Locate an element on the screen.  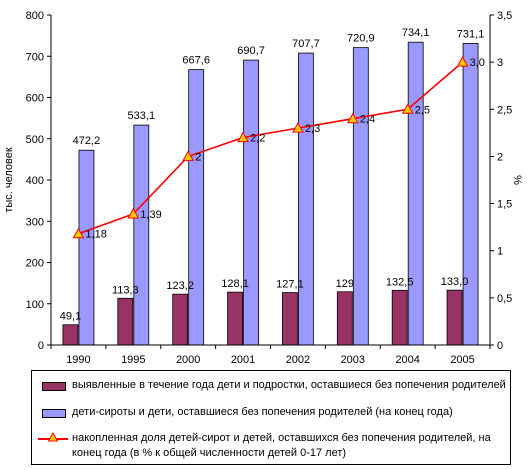
data-label-detected: 129 is located at coordinates (345, 284).